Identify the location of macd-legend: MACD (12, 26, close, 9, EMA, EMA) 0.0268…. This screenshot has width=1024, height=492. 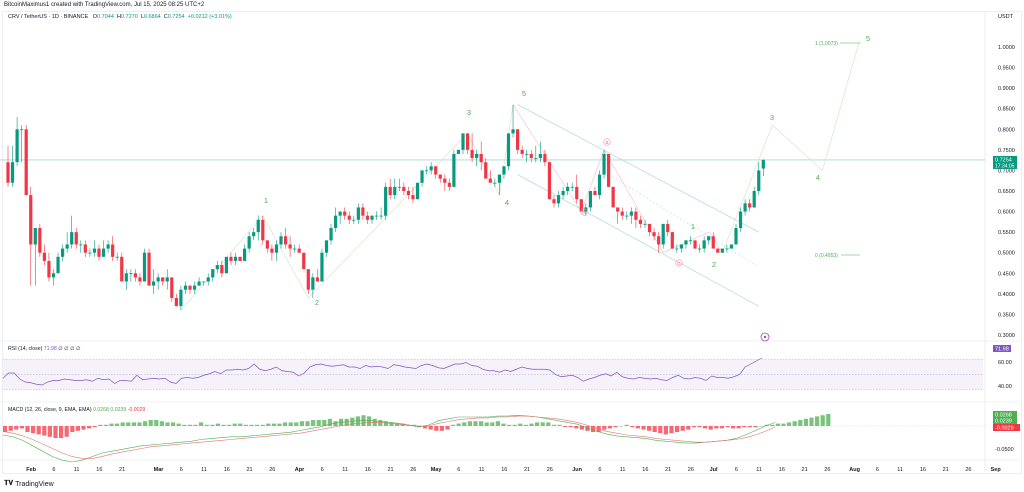
(77, 410).